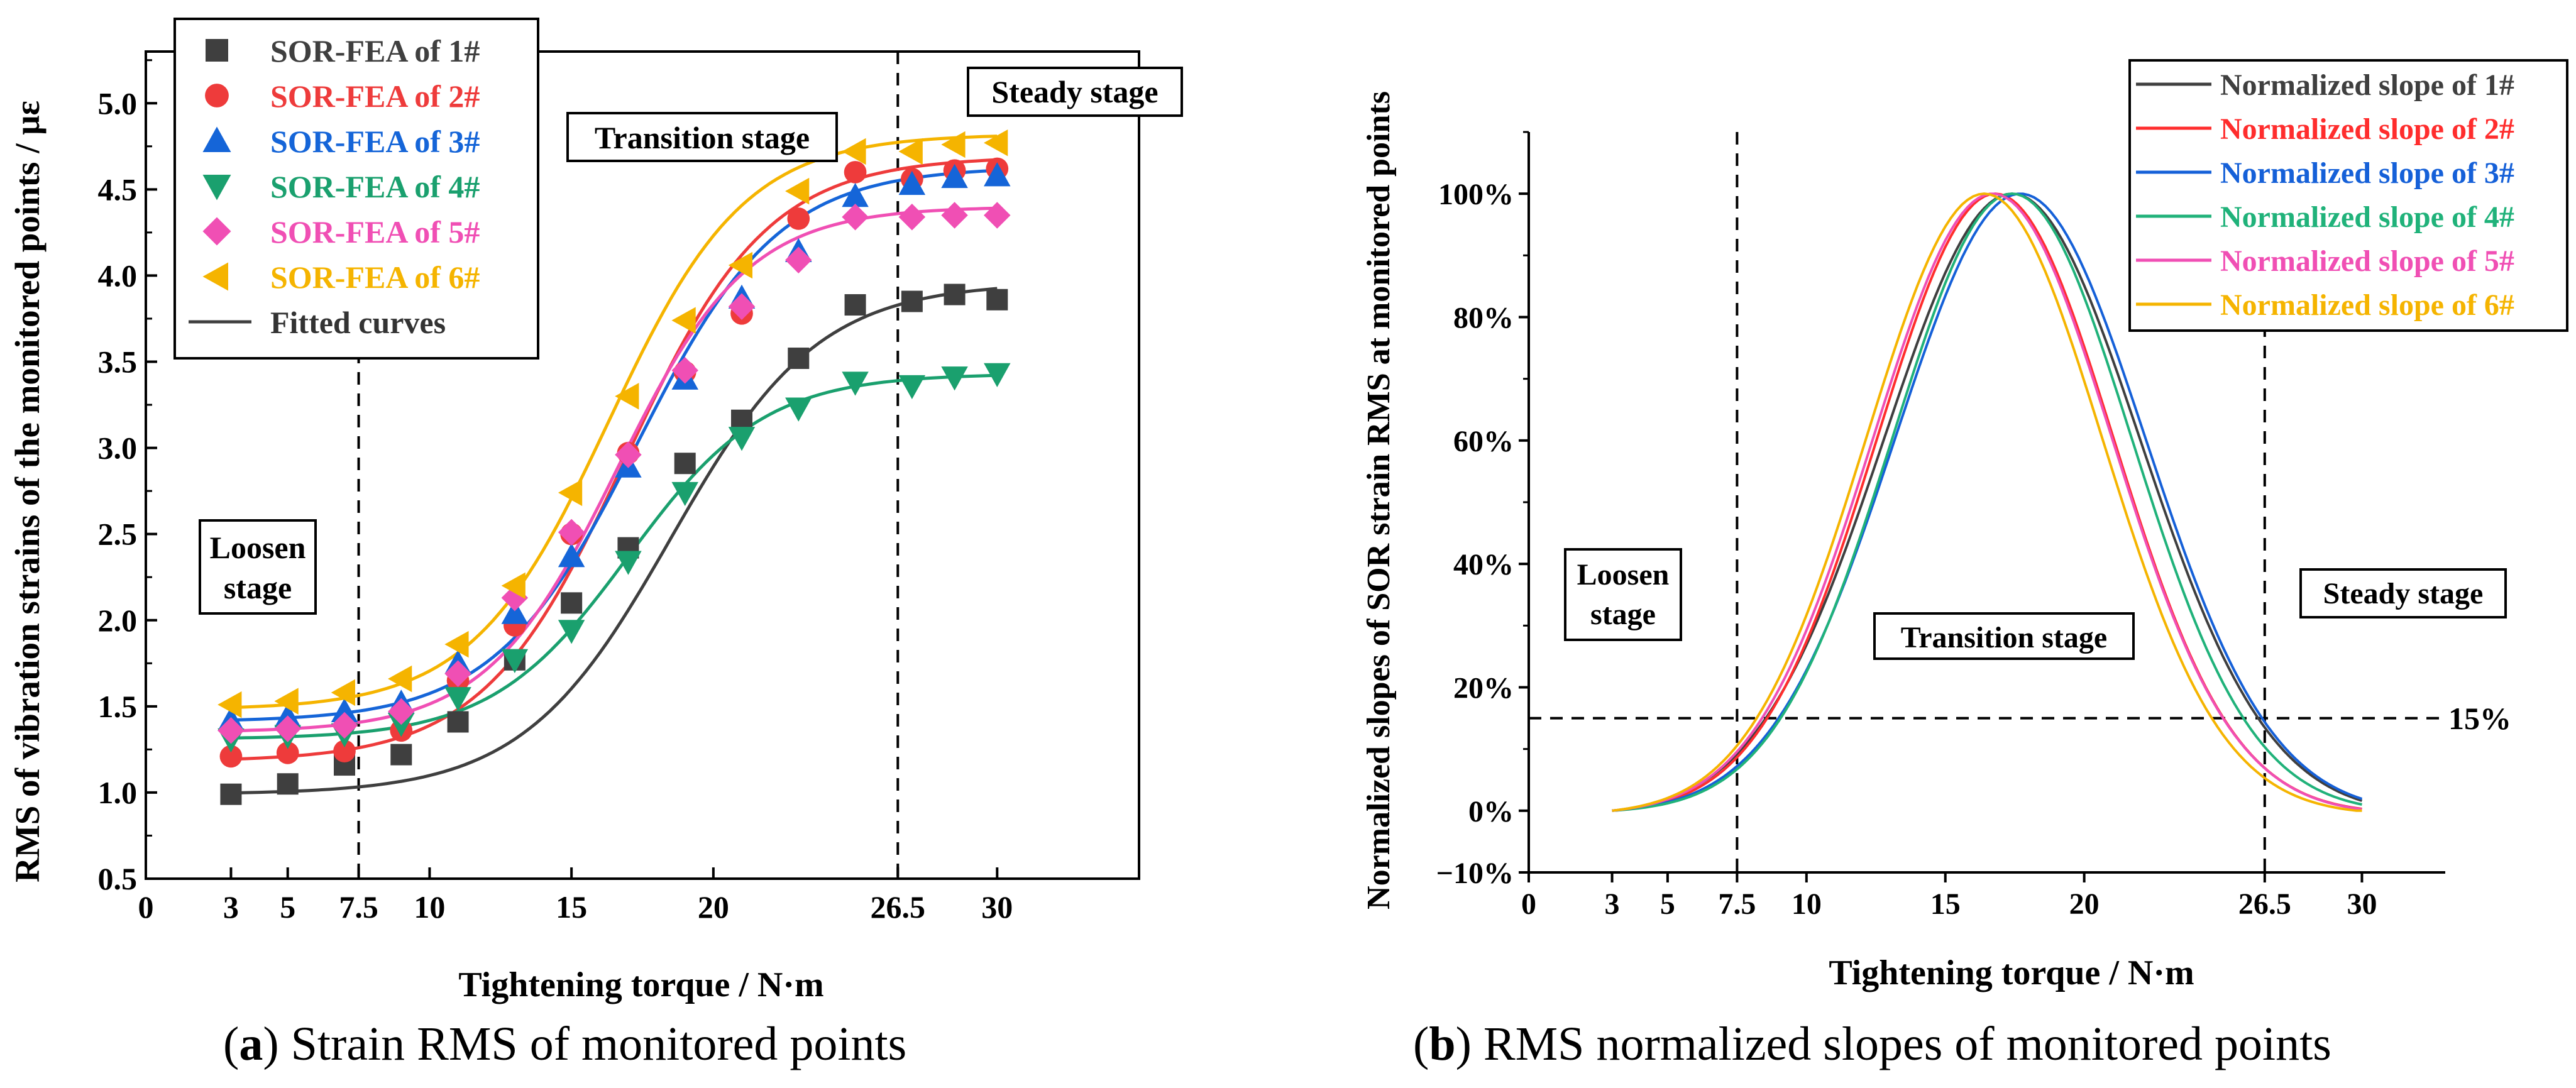 This screenshot has width=2576, height=1088. Describe the element at coordinates (2367, 217) in the screenshot. I see `panel-b-legend-label-4: Normalized slope of 4#` at that location.